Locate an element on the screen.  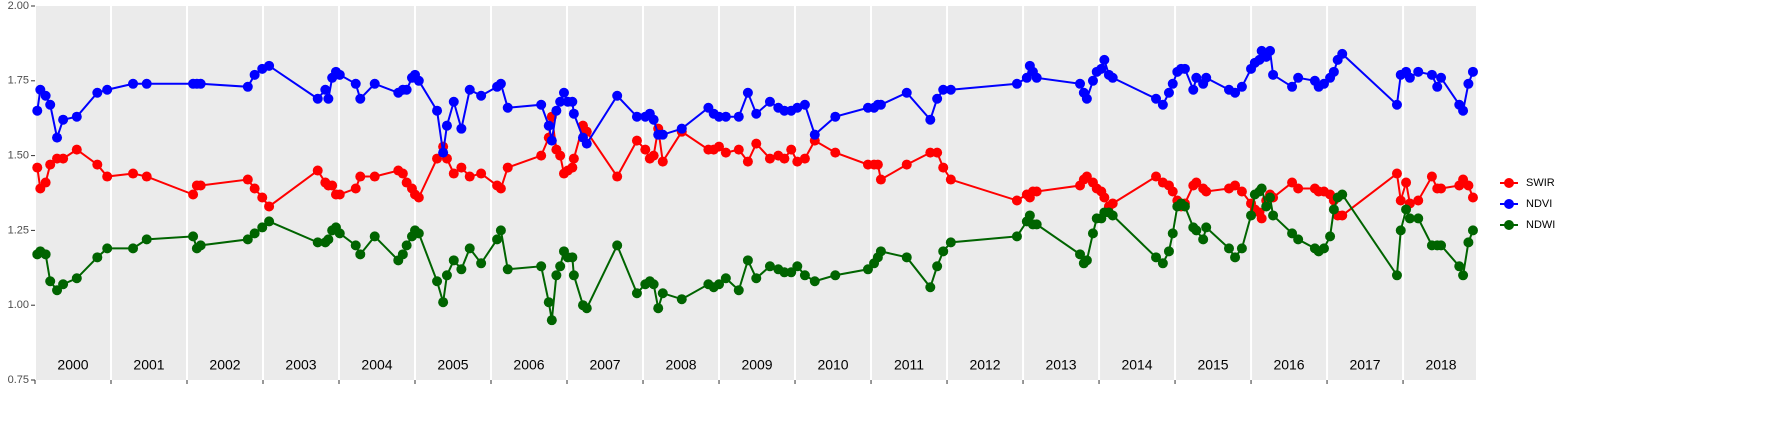
x-tick-label: 2012 is located at coordinates (984, 365).